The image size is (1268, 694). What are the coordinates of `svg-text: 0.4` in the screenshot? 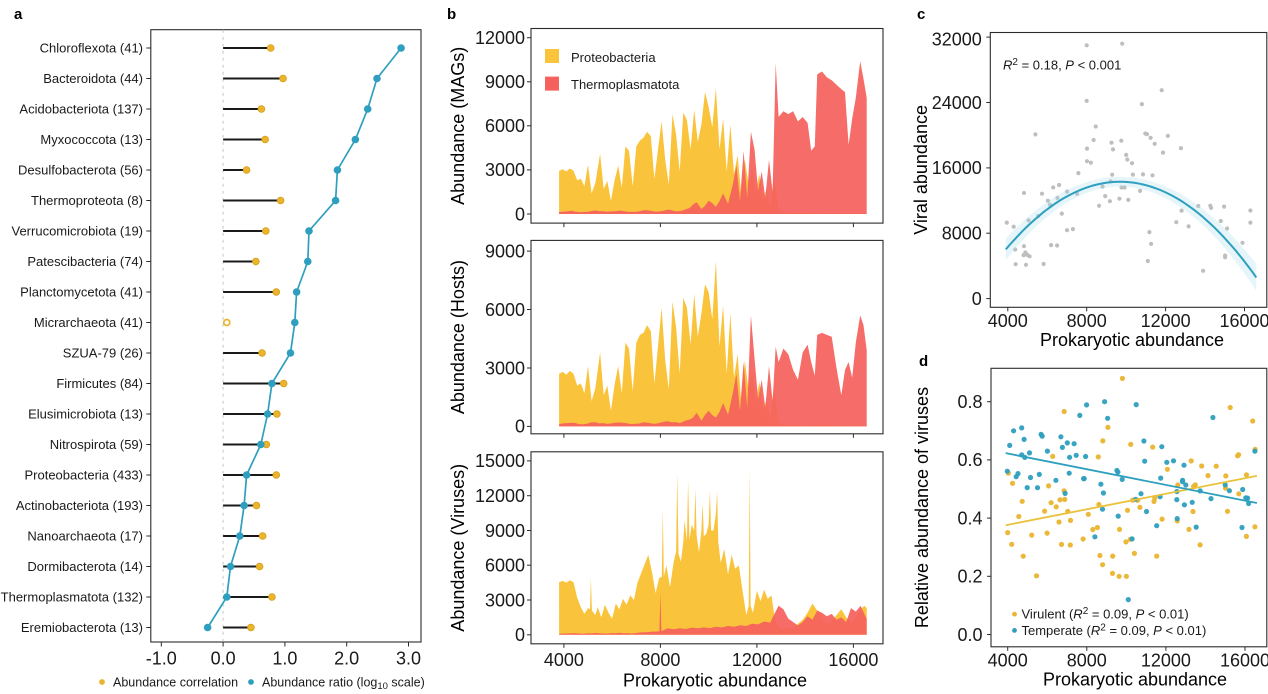 It's located at (969, 518).